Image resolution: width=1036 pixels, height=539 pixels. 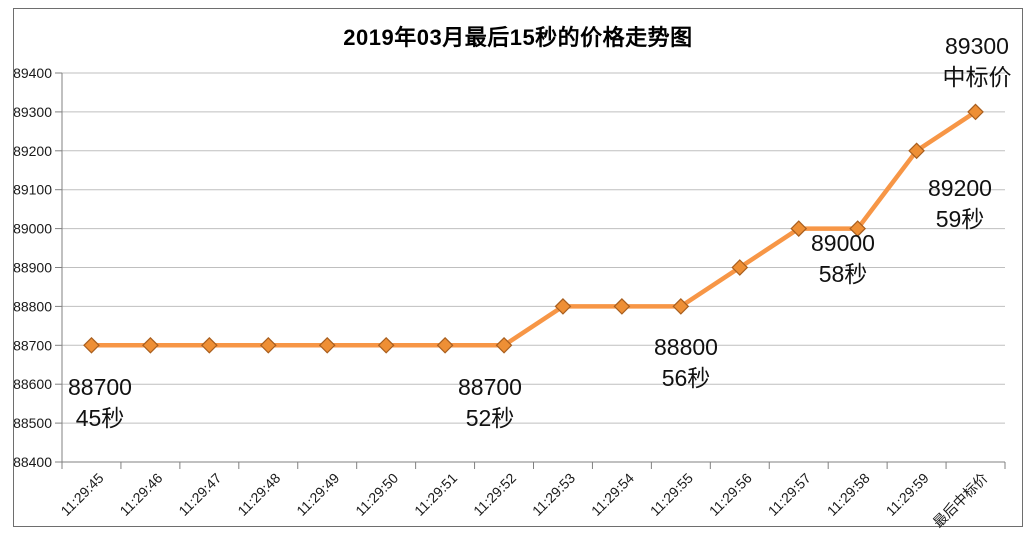 What do you see at coordinates (977, 77) in the screenshot?
I see `annotation-label: 中标价` at bounding box center [977, 77].